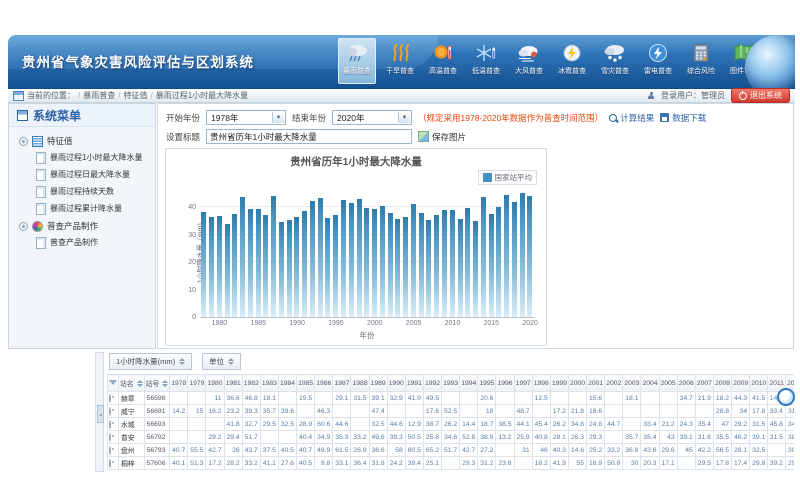 This screenshot has height=500, width=800. Describe the element at coordinates (222, 361) in the screenshot. I see `unit-filter-chip: 单位` at that location.